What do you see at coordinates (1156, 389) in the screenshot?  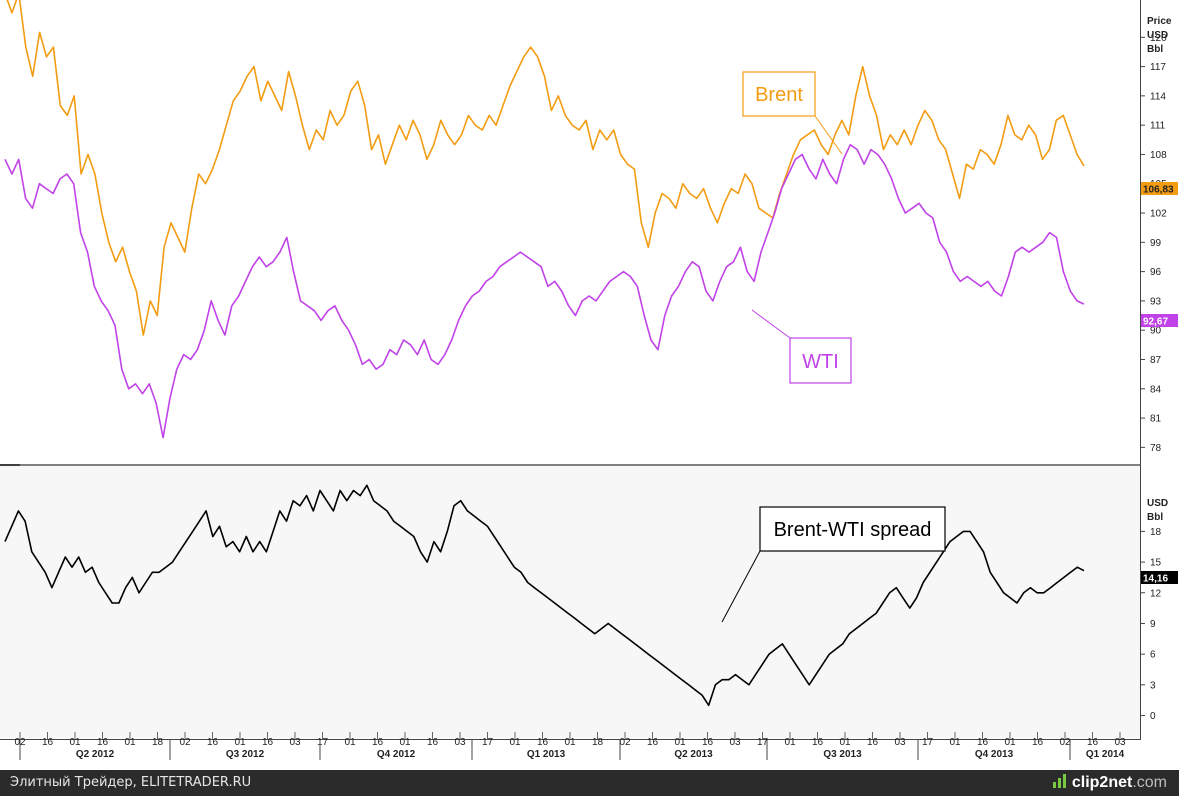 I see `price-ytick-label: 84` at bounding box center [1156, 389].